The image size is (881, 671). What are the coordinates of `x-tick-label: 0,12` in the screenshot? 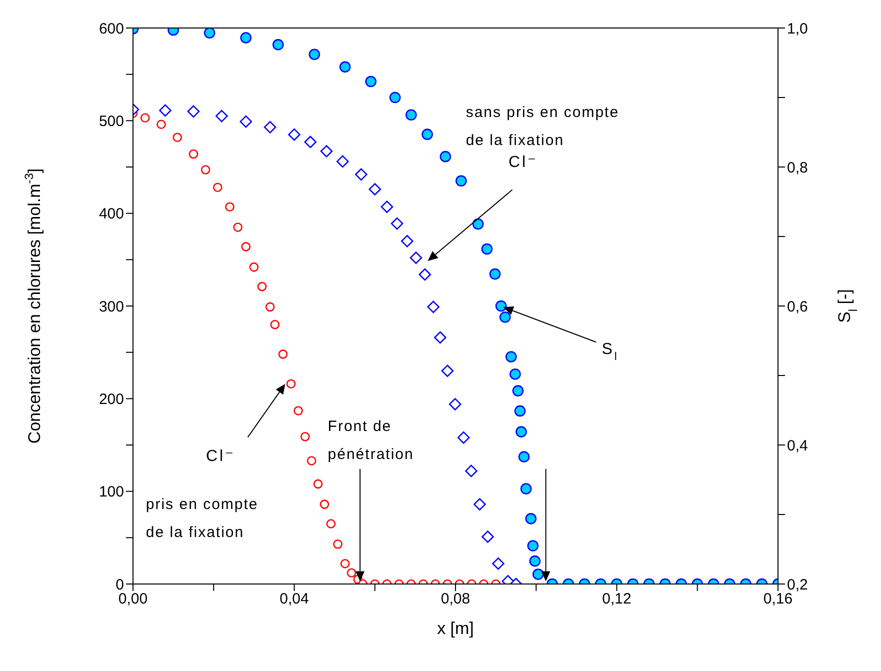 It's located at (617, 599).